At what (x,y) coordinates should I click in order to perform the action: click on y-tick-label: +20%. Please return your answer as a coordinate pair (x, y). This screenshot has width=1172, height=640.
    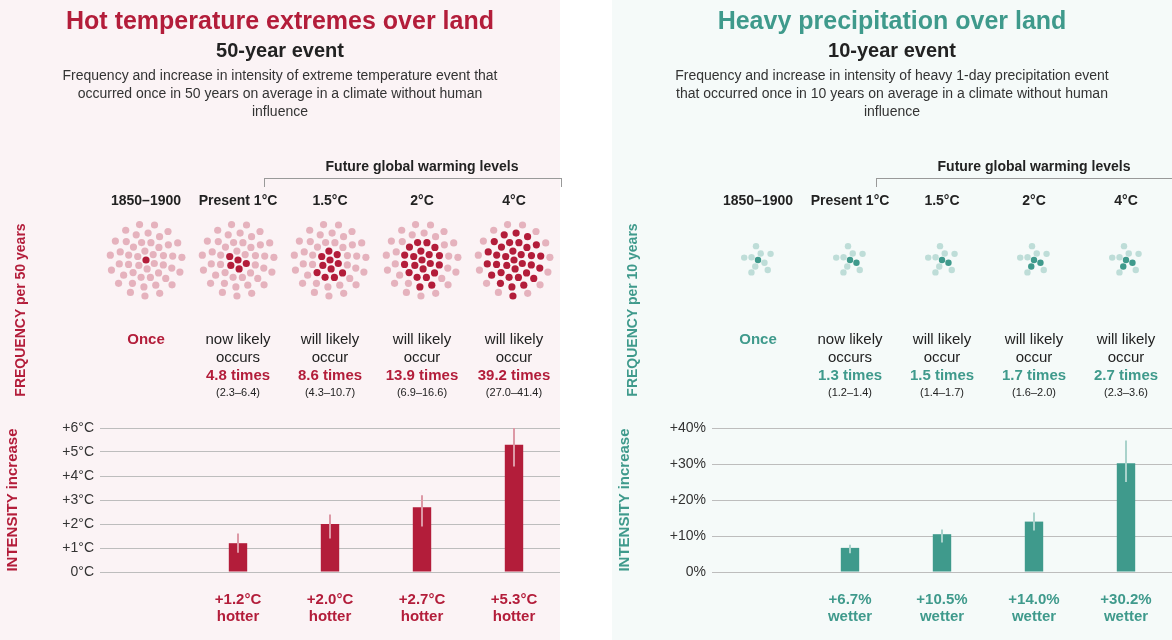
    Looking at the image, I should click on (687, 498).